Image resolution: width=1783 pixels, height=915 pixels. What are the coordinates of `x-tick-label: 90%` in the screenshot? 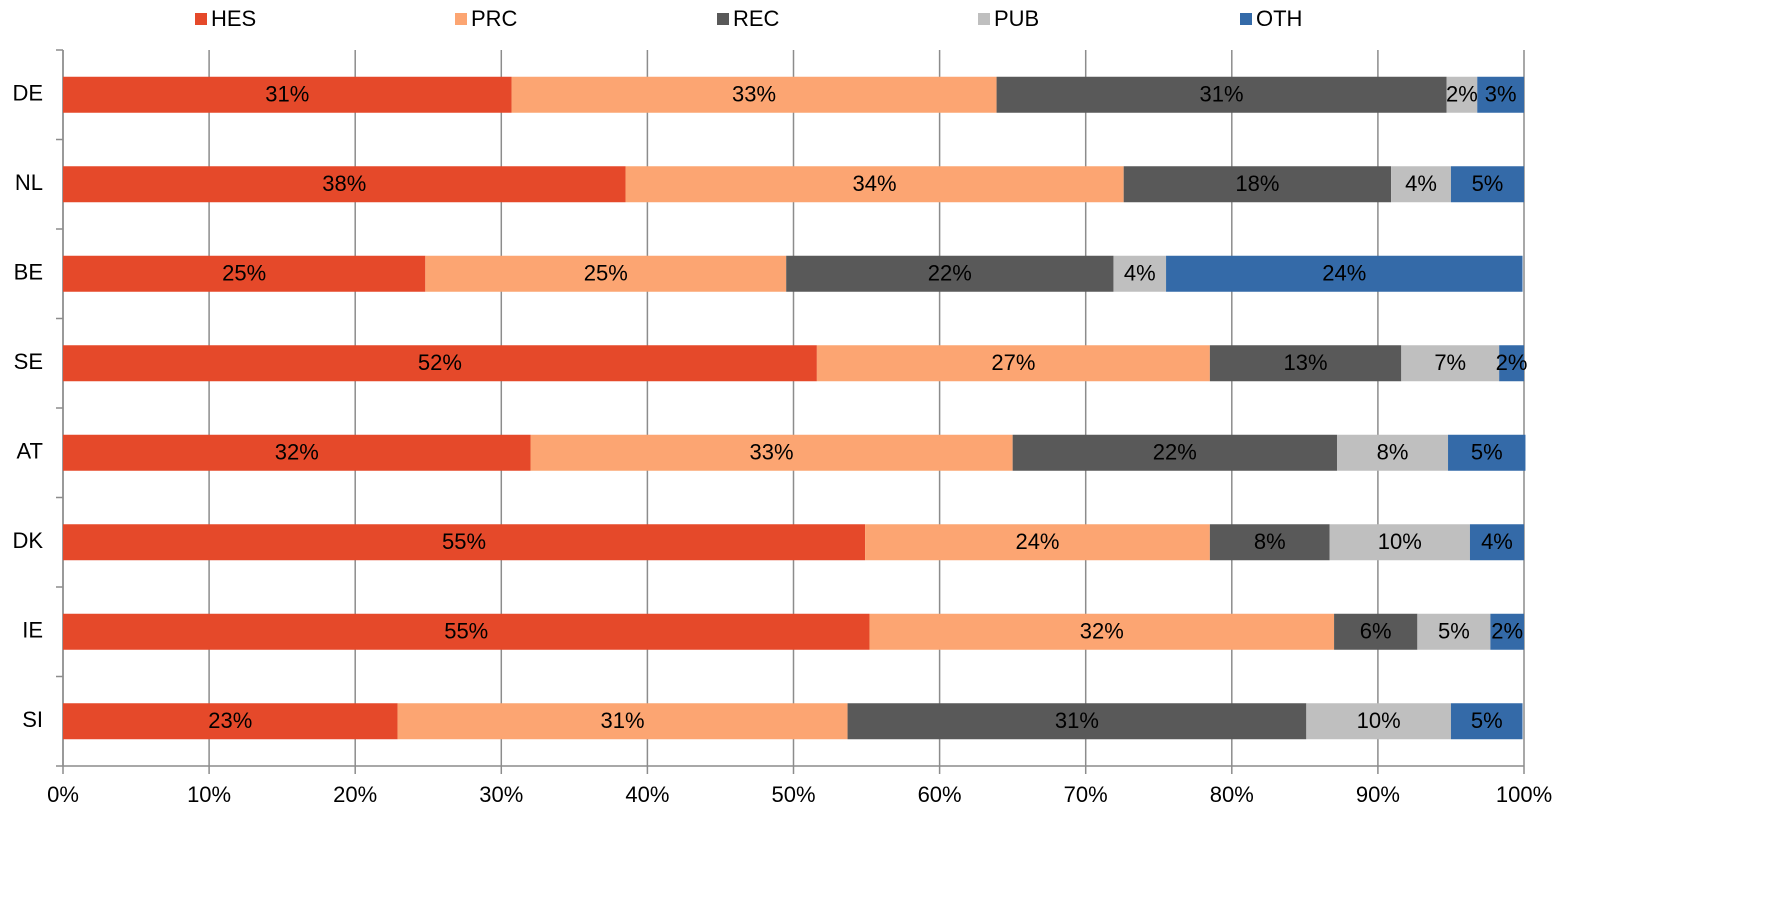 It's located at (1378, 794).